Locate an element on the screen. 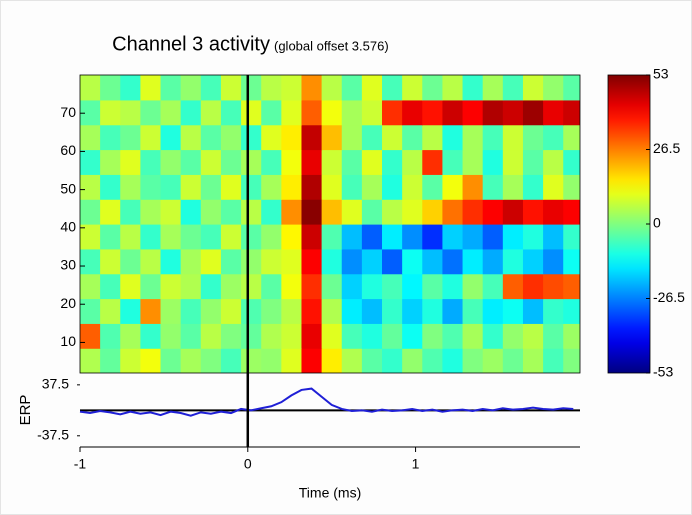 This screenshot has width=692, height=515. colorbar-tick-label: 53 is located at coordinates (661, 74).